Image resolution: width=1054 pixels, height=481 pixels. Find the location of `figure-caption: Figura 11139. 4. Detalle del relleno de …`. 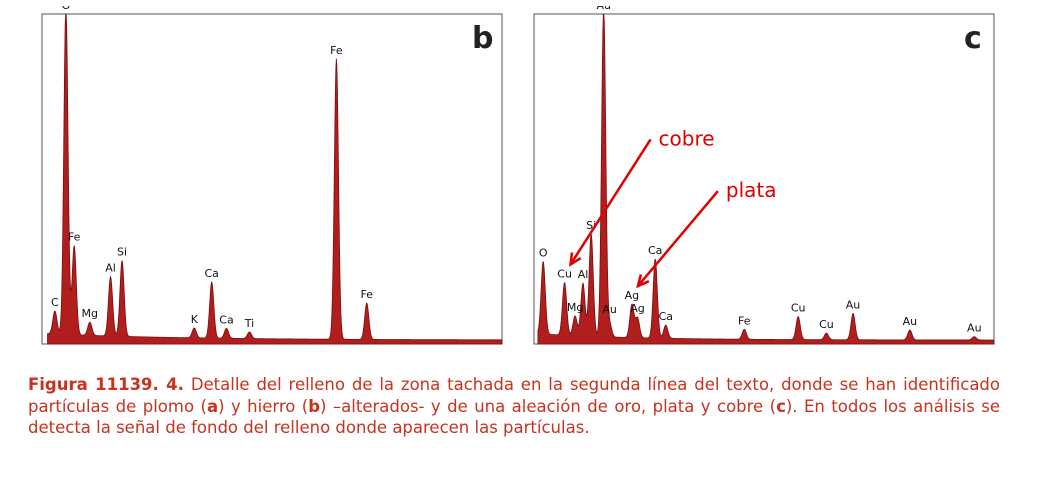

figure-caption: Figura 11139. 4. Detalle del relleno de … is located at coordinates (514, 406).